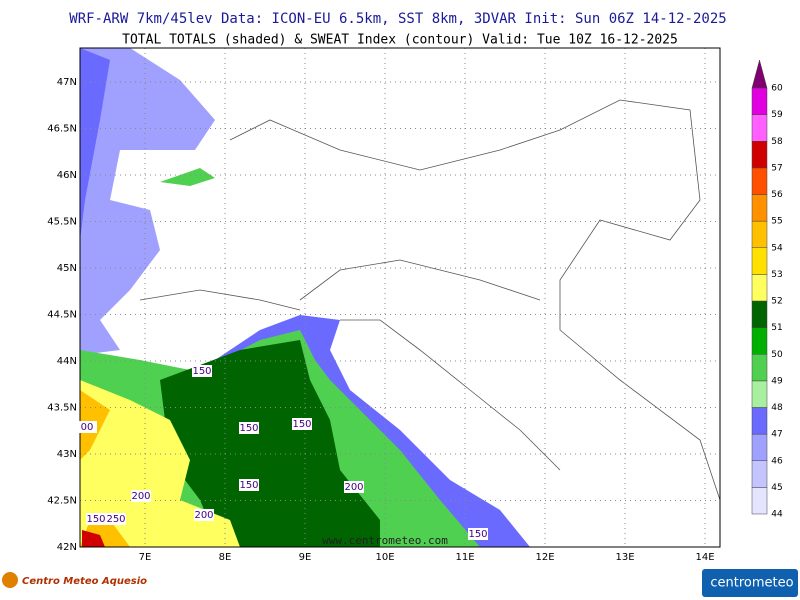 This screenshot has height=600, width=800. Describe the element at coordinates (776, 168) in the screenshot. I see `colorbar-label: 57` at that location.